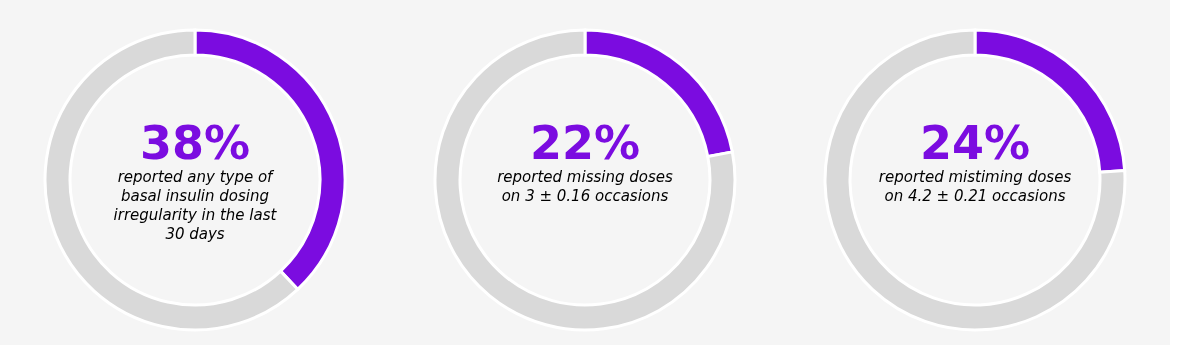  What do you see at coordinates (975, 143) in the screenshot?
I see `text: 24%` at bounding box center [975, 143].